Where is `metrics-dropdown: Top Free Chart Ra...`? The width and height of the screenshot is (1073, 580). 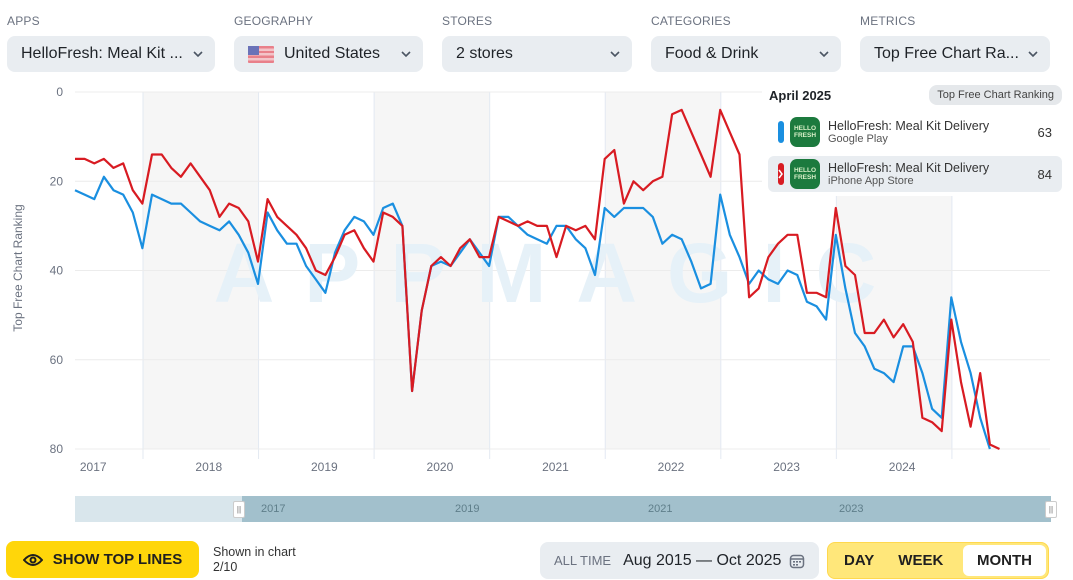
metrics-dropdown: Top Free Chart Ra... is located at coordinates (955, 54).